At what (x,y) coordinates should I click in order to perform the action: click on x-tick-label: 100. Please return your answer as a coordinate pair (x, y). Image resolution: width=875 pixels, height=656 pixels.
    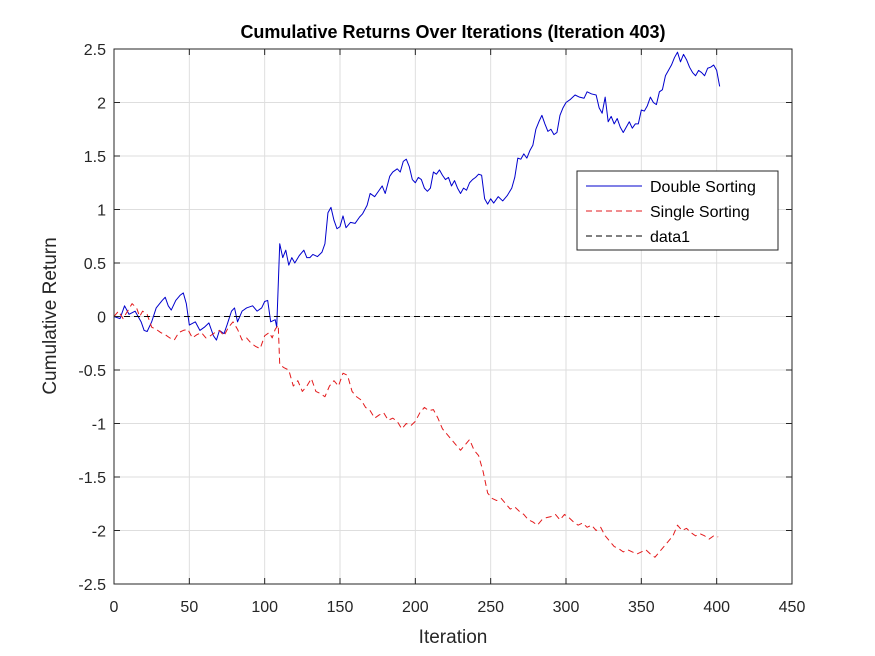
    Looking at the image, I should click on (264, 607).